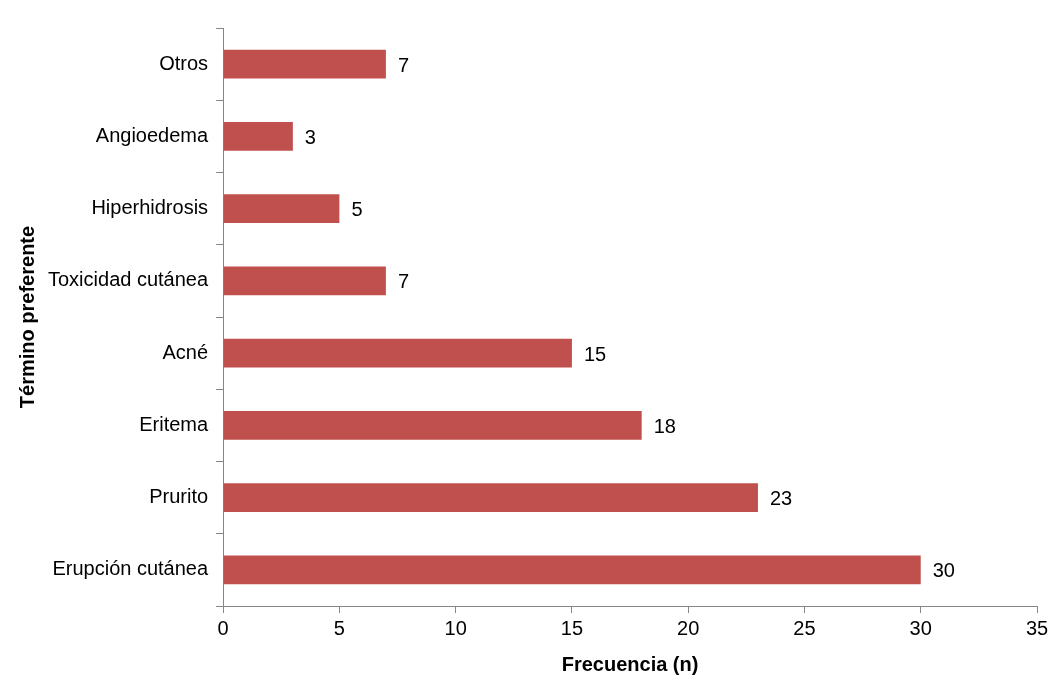  What do you see at coordinates (26, 317) in the screenshot?
I see `y-axis-title: Término preferente` at bounding box center [26, 317].